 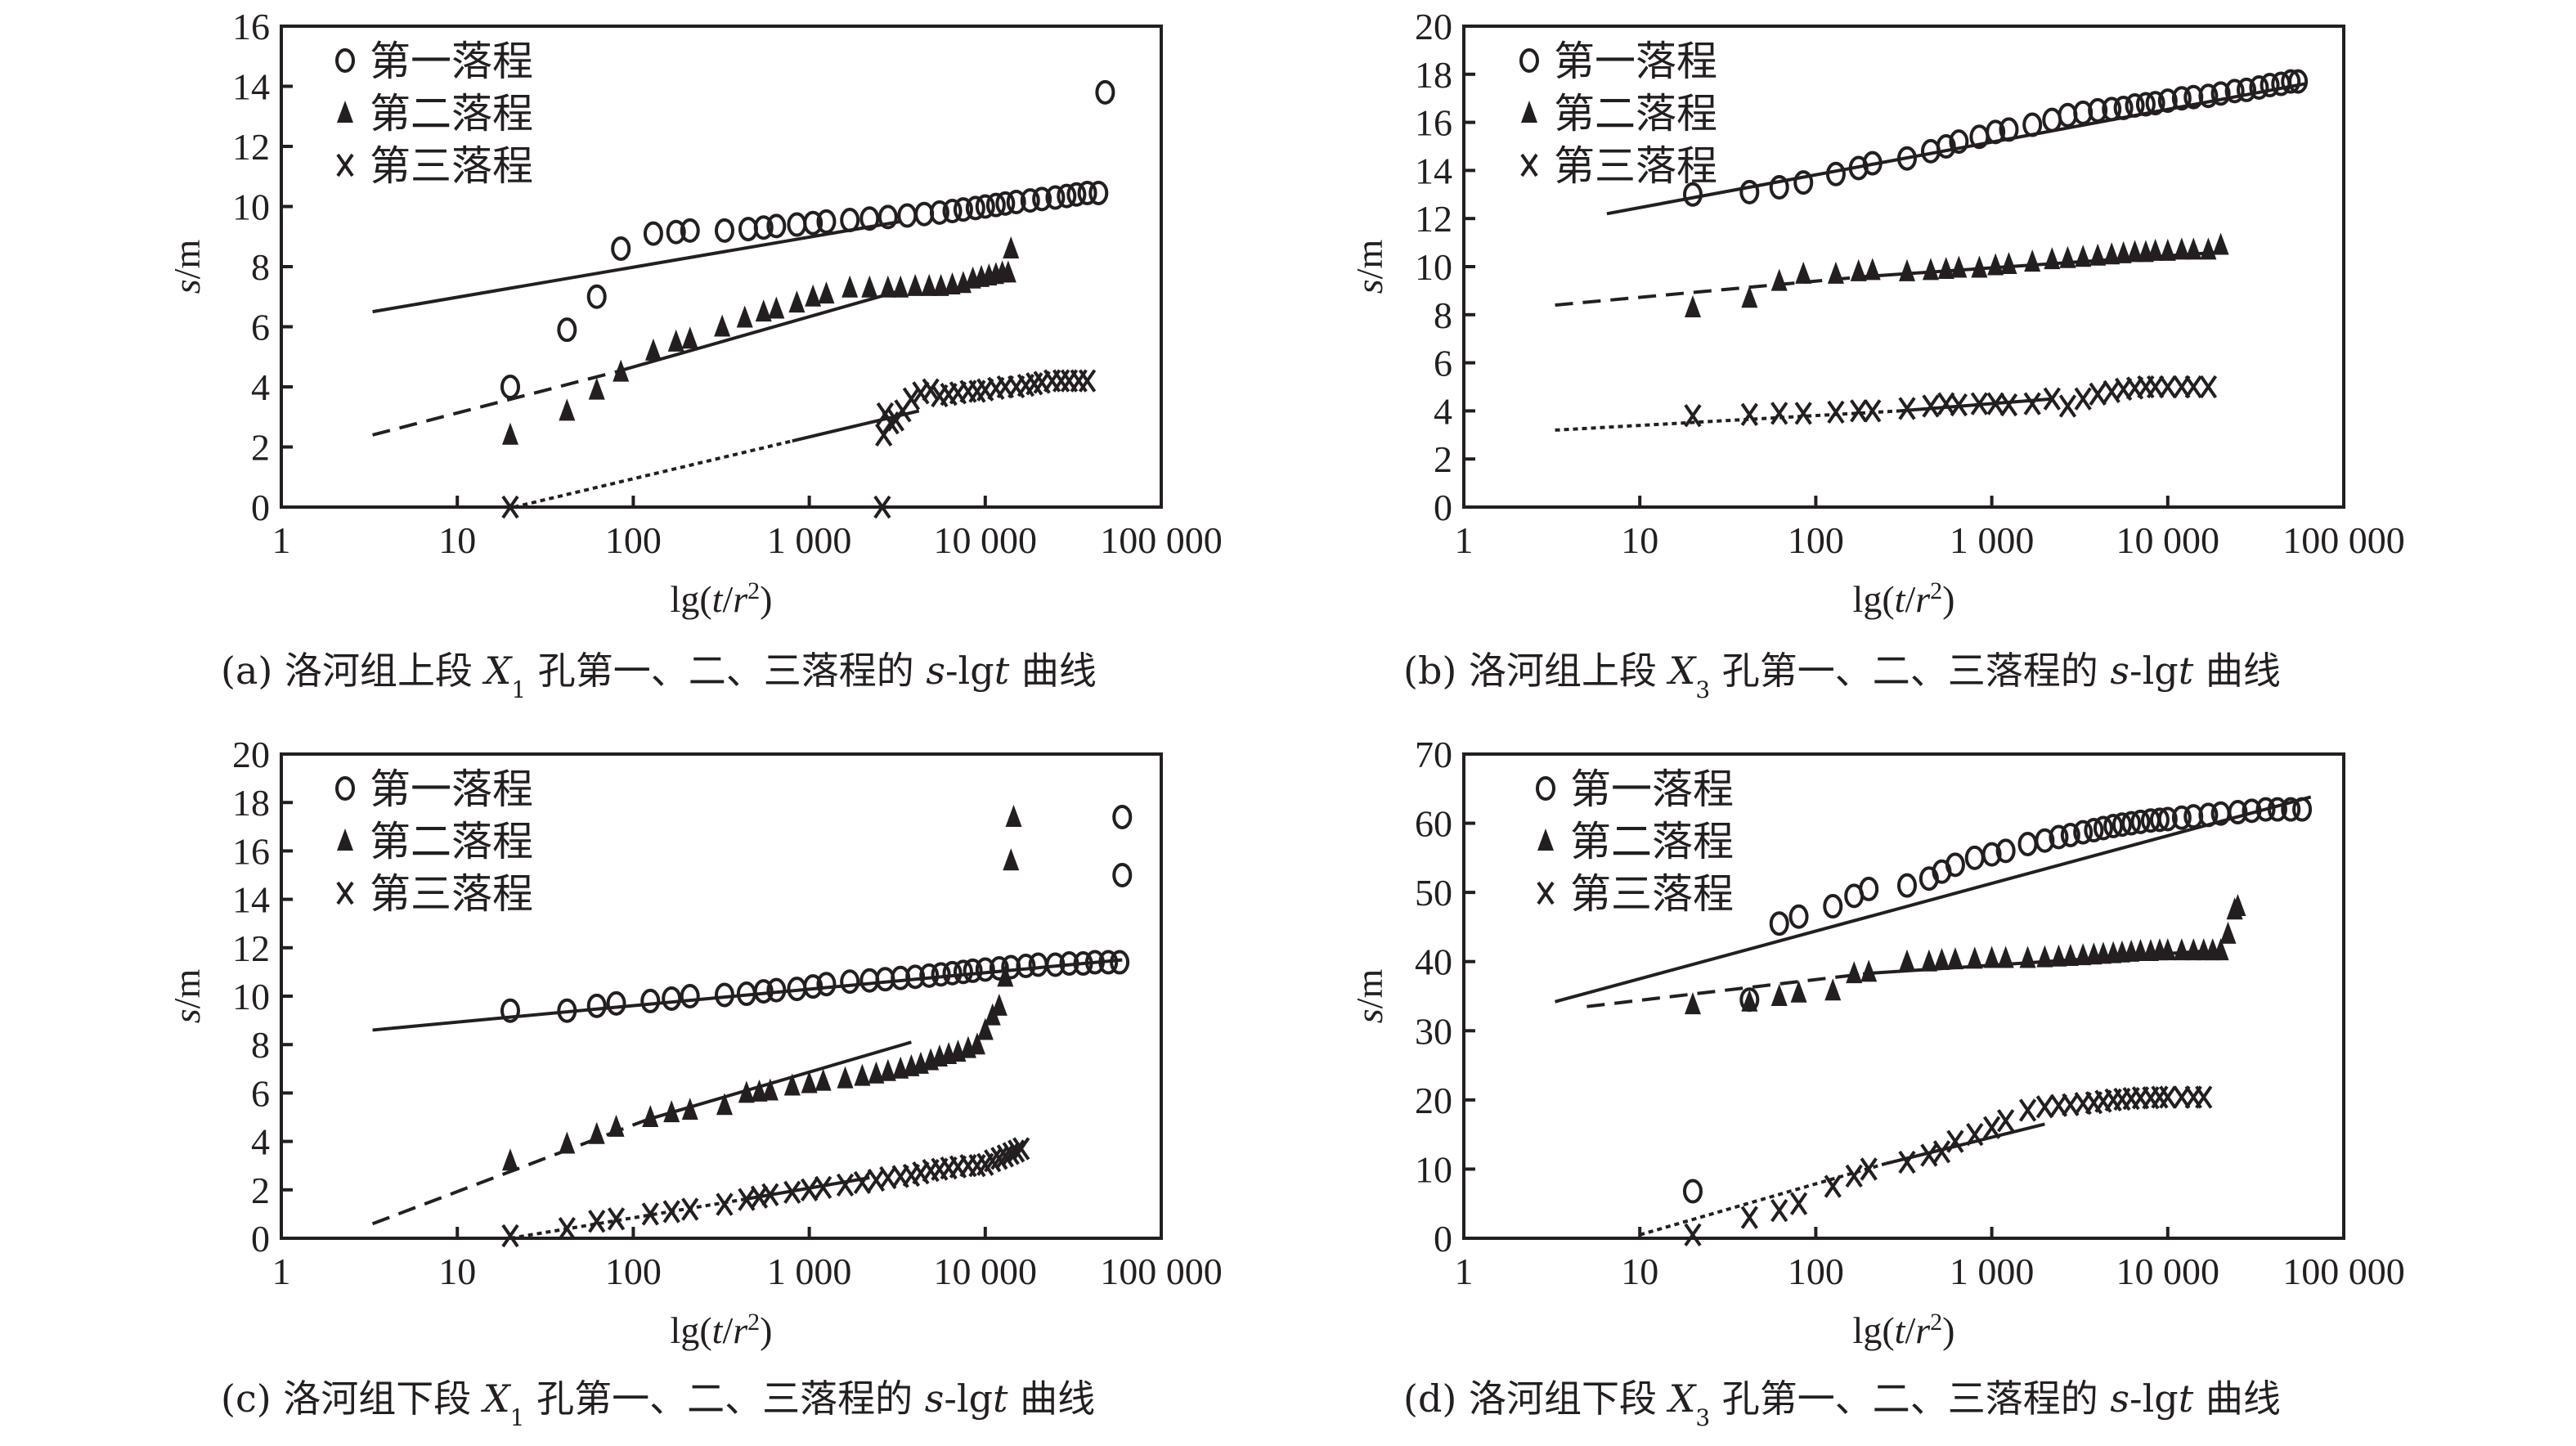 What do you see at coordinates (251, 147) in the screenshot?
I see `y-tick-label: 12` at bounding box center [251, 147].